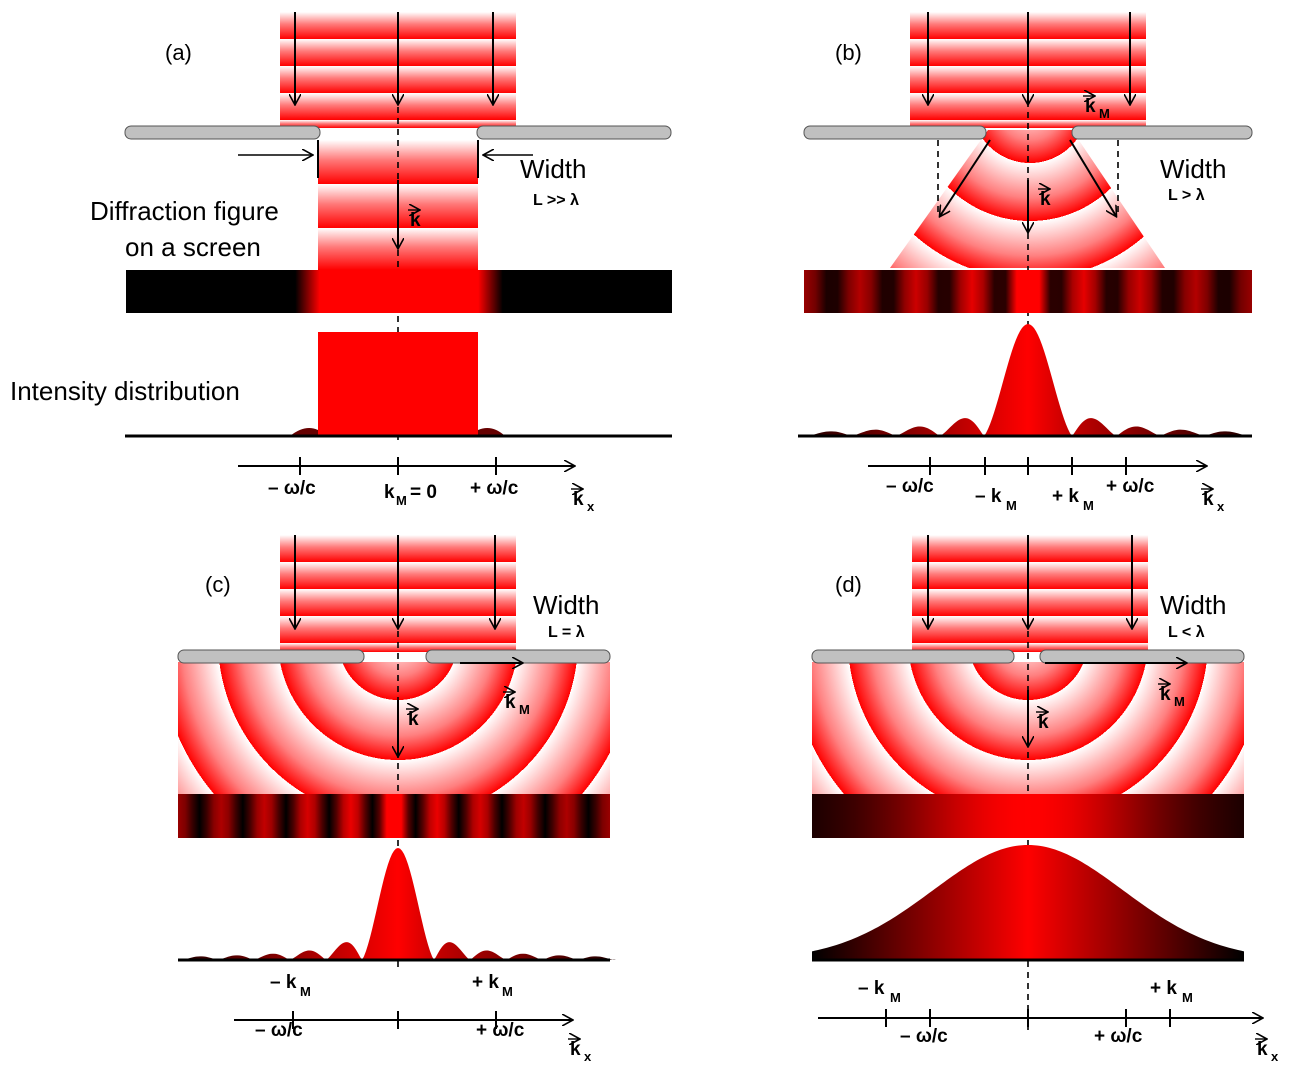 Image resolution: width=1298 pixels, height=1068 pixels. Describe the element at coordinates (566, 605) in the screenshot. I see `panel-c-width-label: Width` at that location.